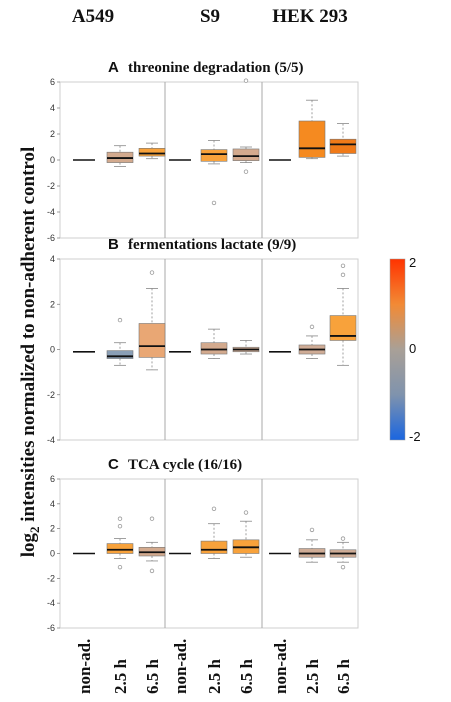  What do you see at coordinates (415, 436) in the screenshot?
I see `colorbar-min-label: -2` at bounding box center [415, 436].